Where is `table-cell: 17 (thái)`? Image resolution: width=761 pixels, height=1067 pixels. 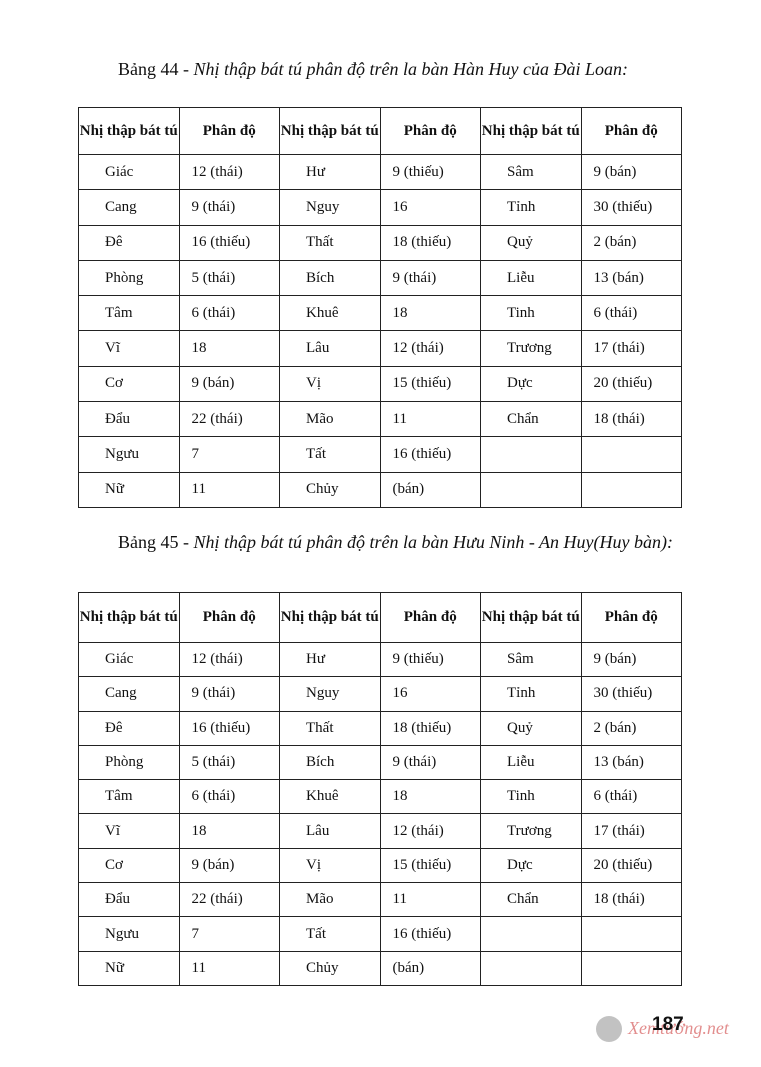 table-cell: 17 (thái) is located at coordinates (631, 348).